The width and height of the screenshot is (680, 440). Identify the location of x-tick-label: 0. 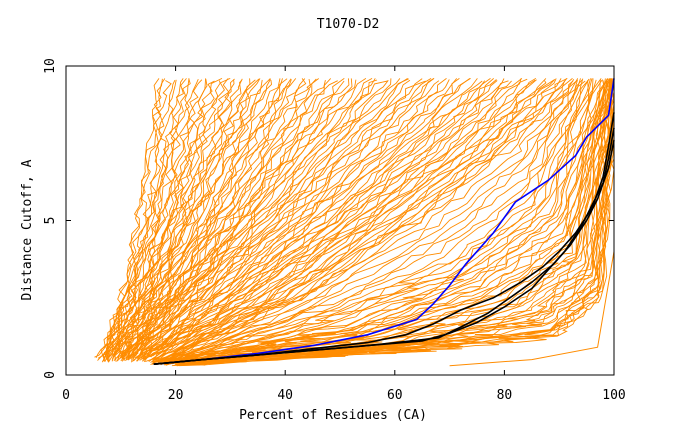
(66, 395).